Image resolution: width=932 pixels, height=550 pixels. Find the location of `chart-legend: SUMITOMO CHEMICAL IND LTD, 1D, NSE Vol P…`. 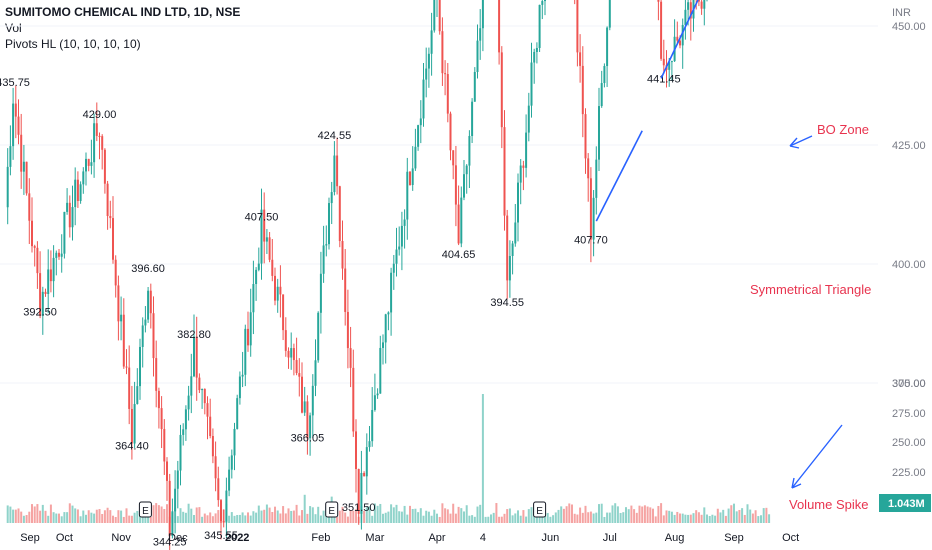

chart-legend: SUMITOMO CHEMICAL IND LTD, 1D, NSE Vol P… is located at coordinates (122, 28).